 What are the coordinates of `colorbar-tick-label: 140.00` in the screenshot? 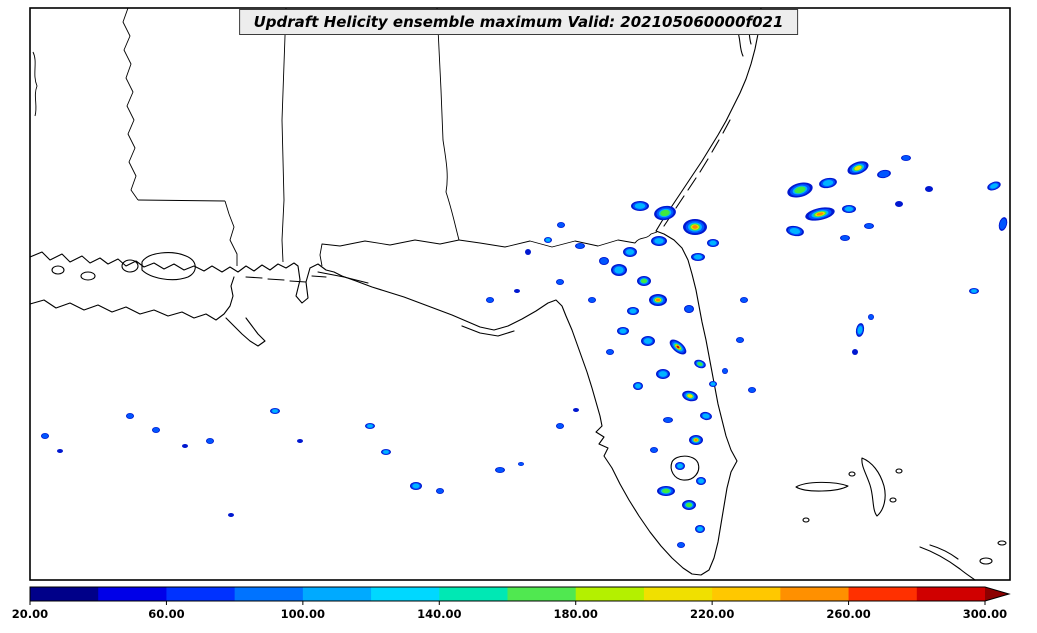 It's located at (439, 614).